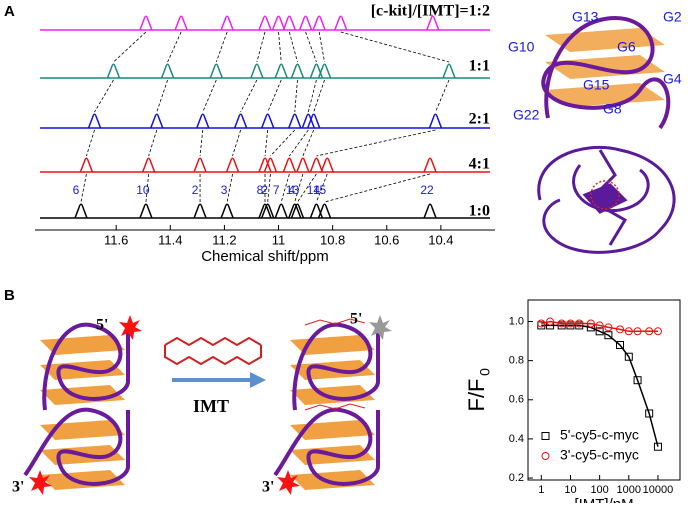 The height and width of the screenshot is (508, 693). What do you see at coordinates (427, 190) in the screenshot?
I see `peak-label: 22` at bounding box center [427, 190].